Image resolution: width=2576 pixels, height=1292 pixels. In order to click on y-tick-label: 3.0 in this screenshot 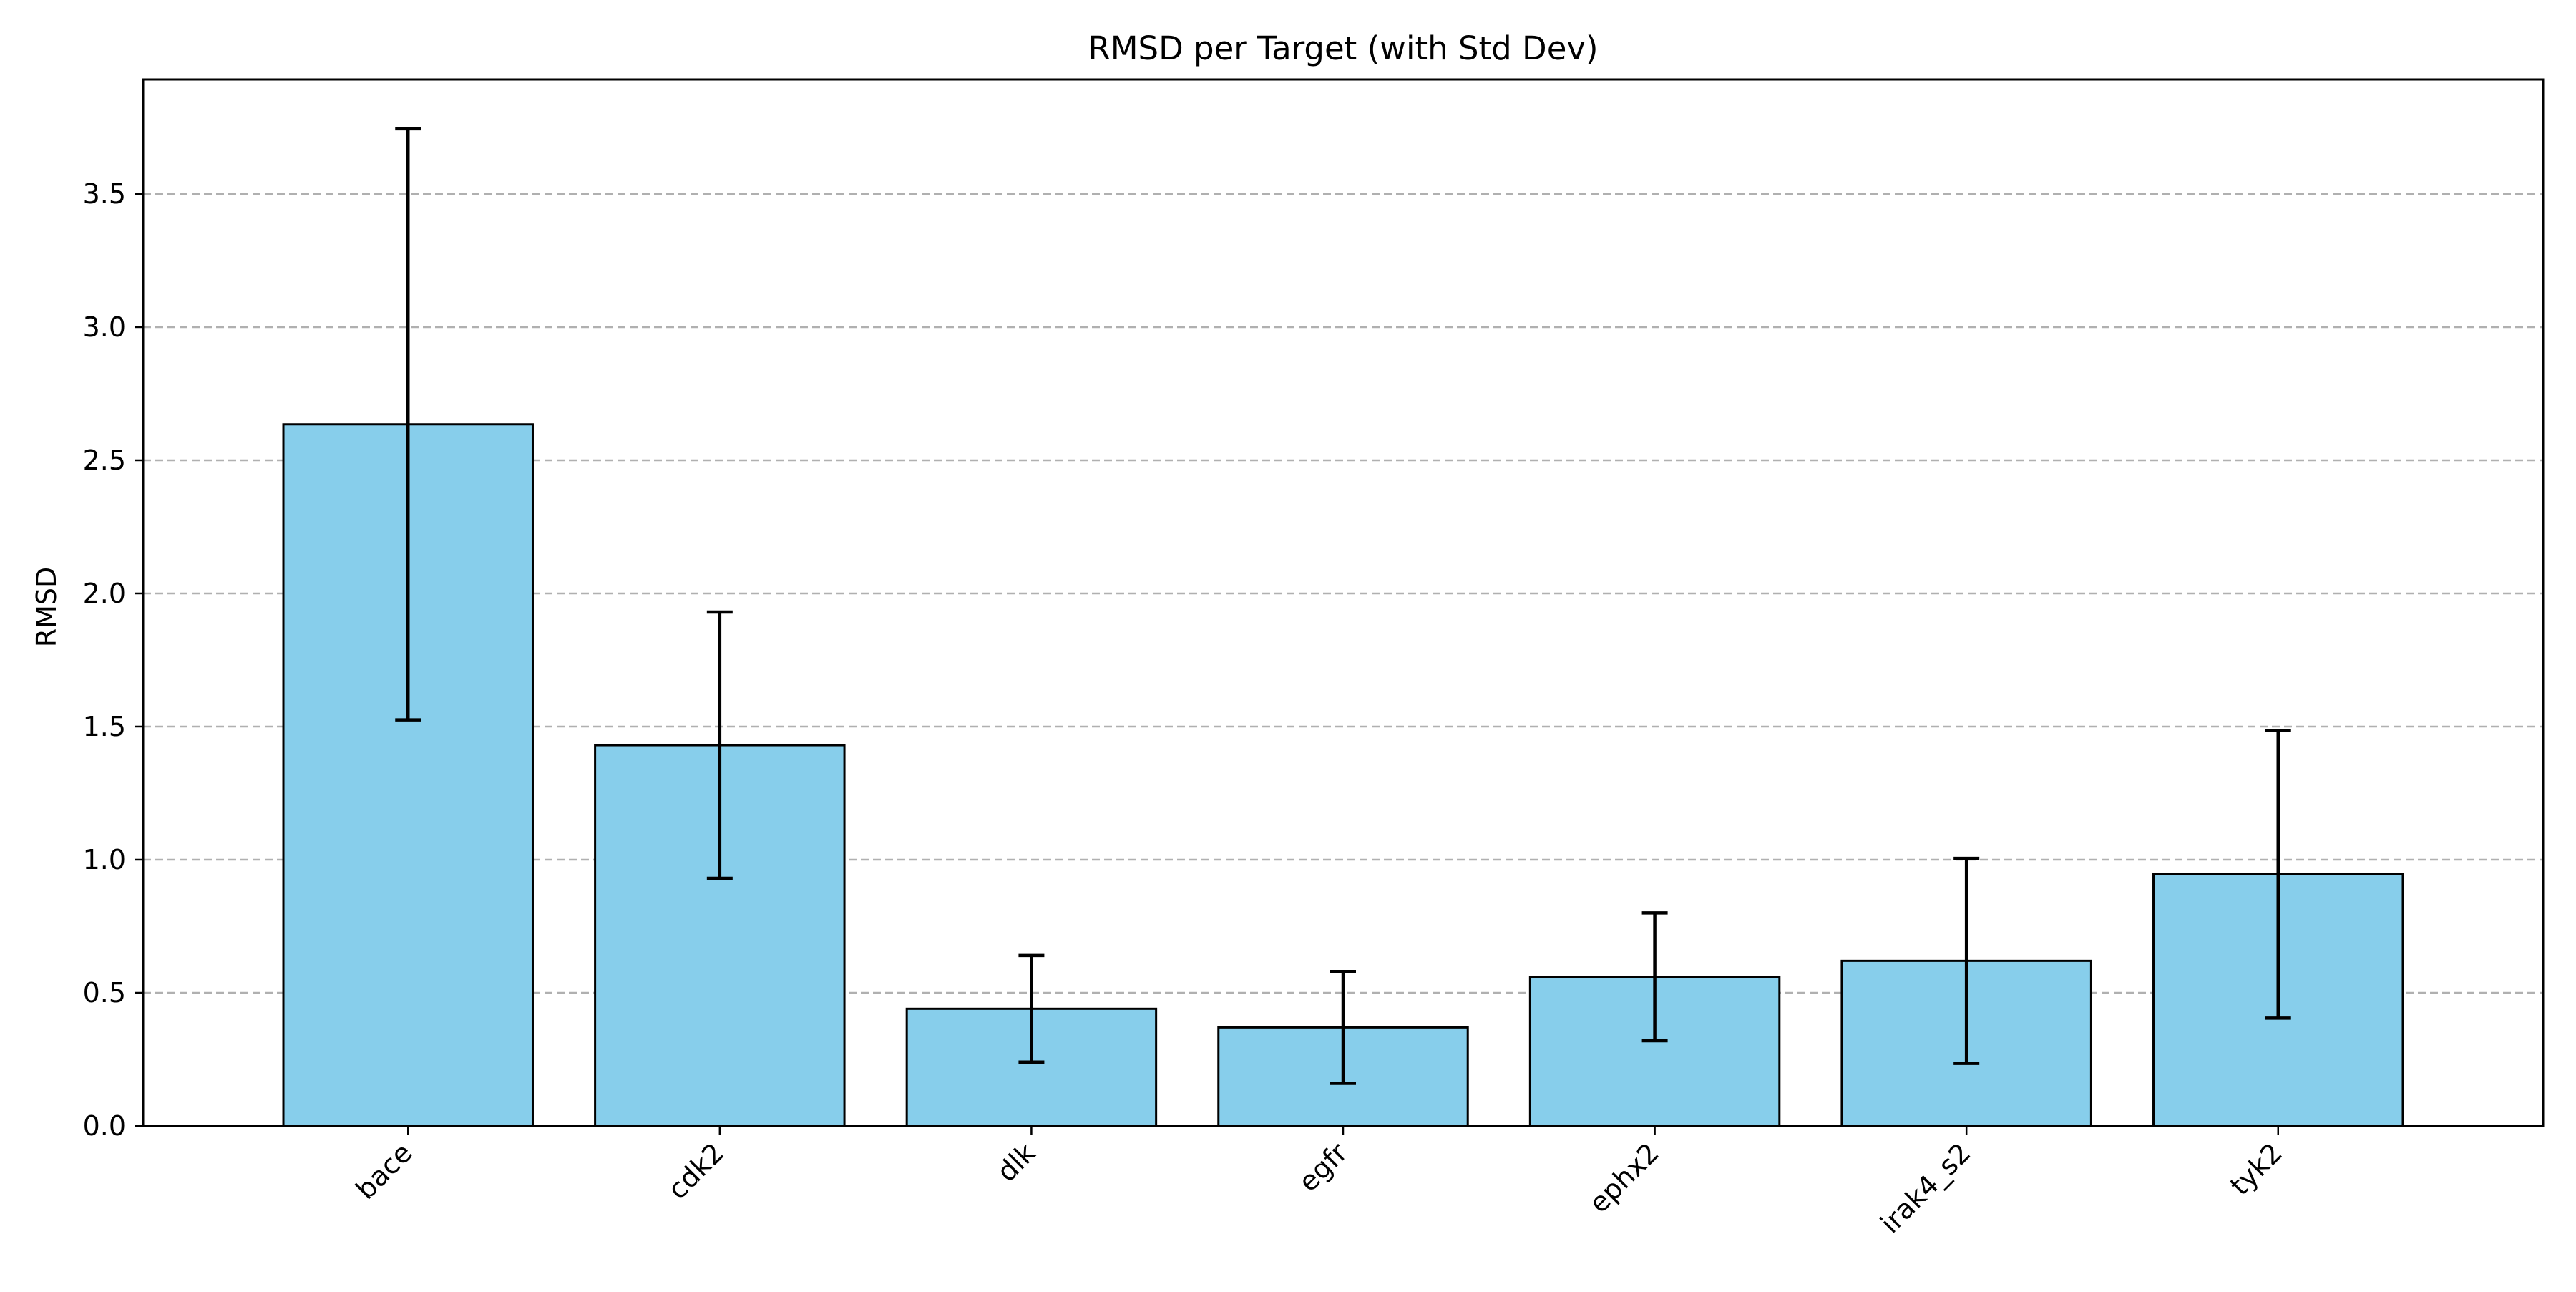, I will do `click(104, 327)`.